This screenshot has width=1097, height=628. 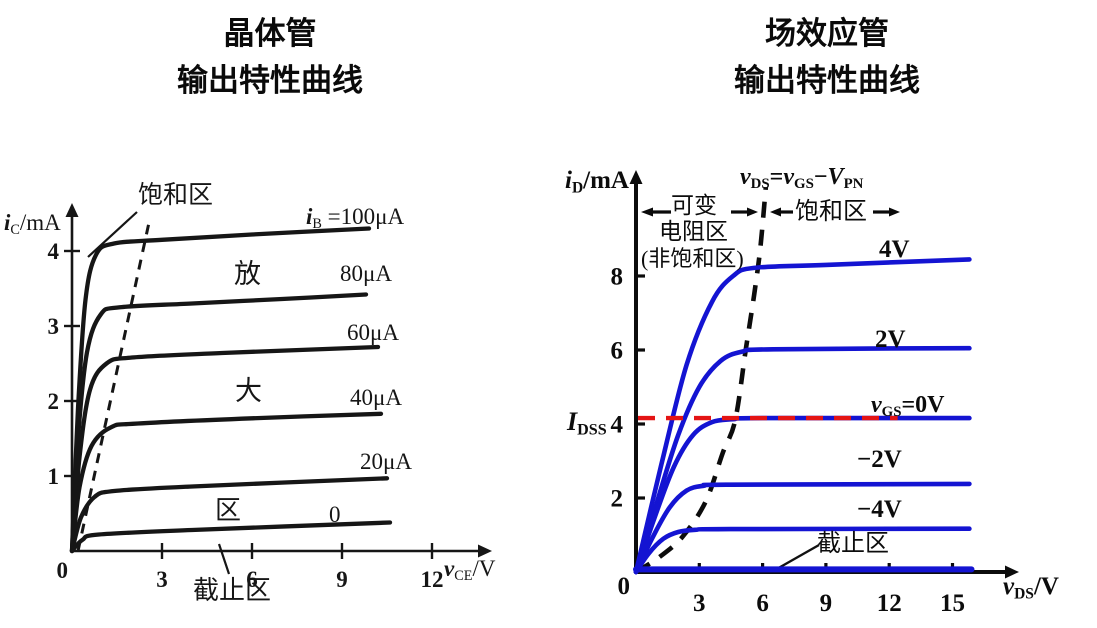 What do you see at coordinates (744, 212) in the screenshot?
I see `ohmic-range-arrow-right-icon` at bounding box center [744, 212].